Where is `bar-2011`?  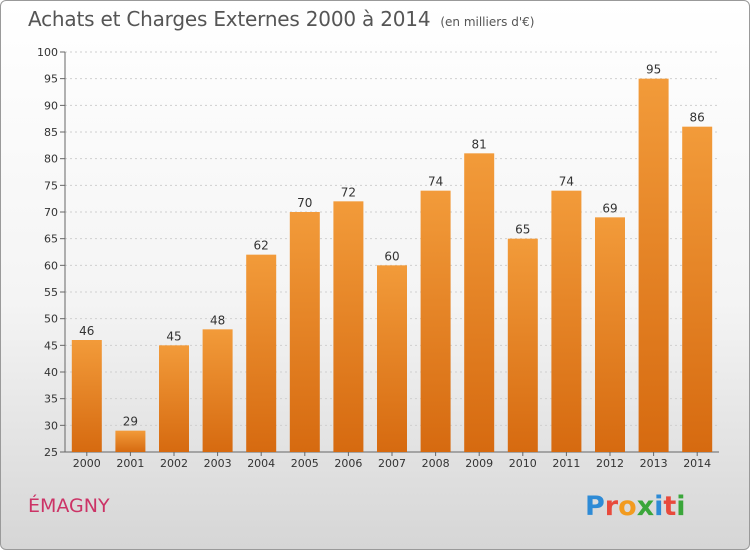 bar-2011 is located at coordinates (566, 321).